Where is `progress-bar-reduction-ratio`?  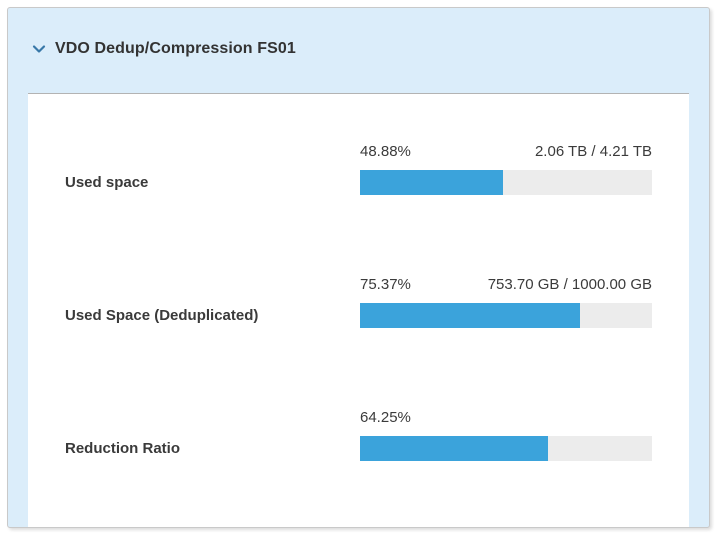 progress-bar-reduction-ratio is located at coordinates (506, 448).